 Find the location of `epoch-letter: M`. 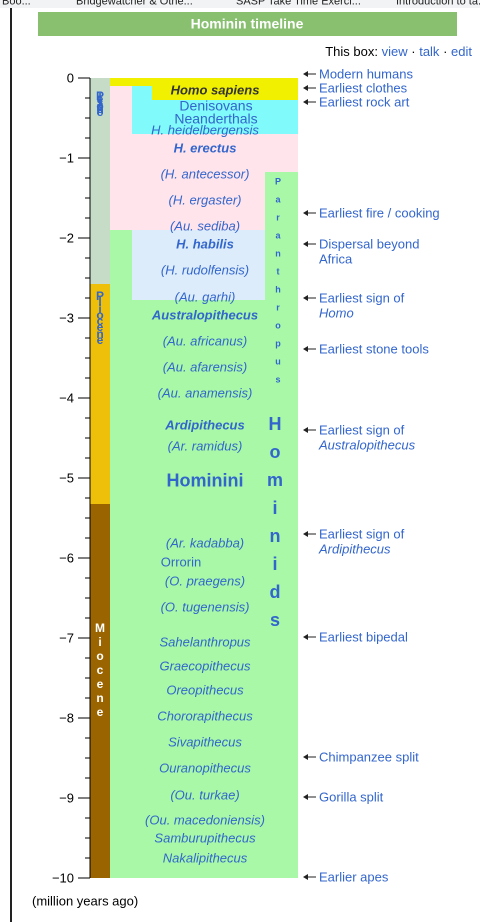

epoch-letter: M is located at coordinates (100, 628).